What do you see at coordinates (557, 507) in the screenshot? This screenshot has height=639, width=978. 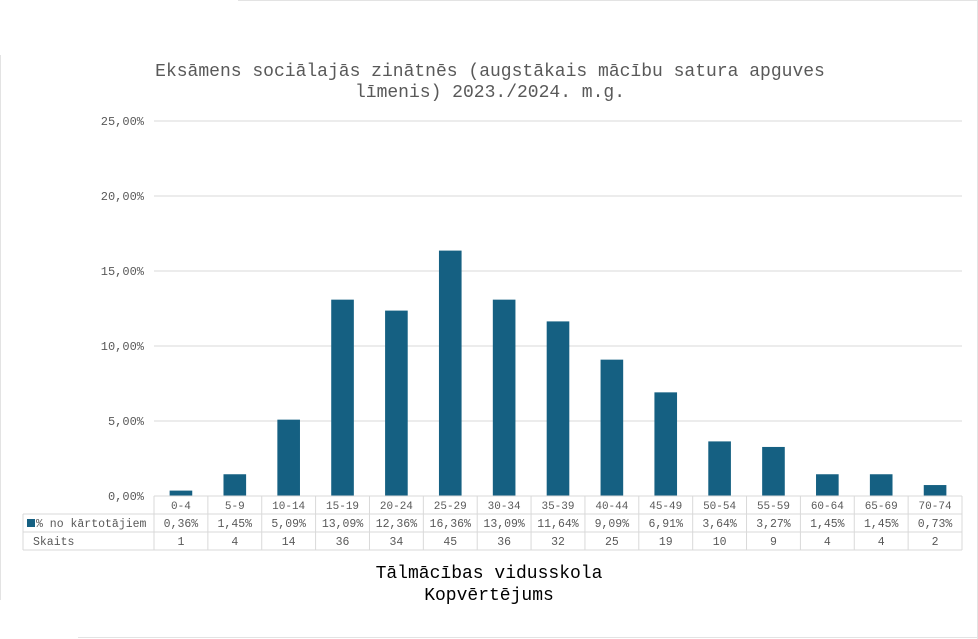 I see `category-label: 35-39` at bounding box center [557, 507].